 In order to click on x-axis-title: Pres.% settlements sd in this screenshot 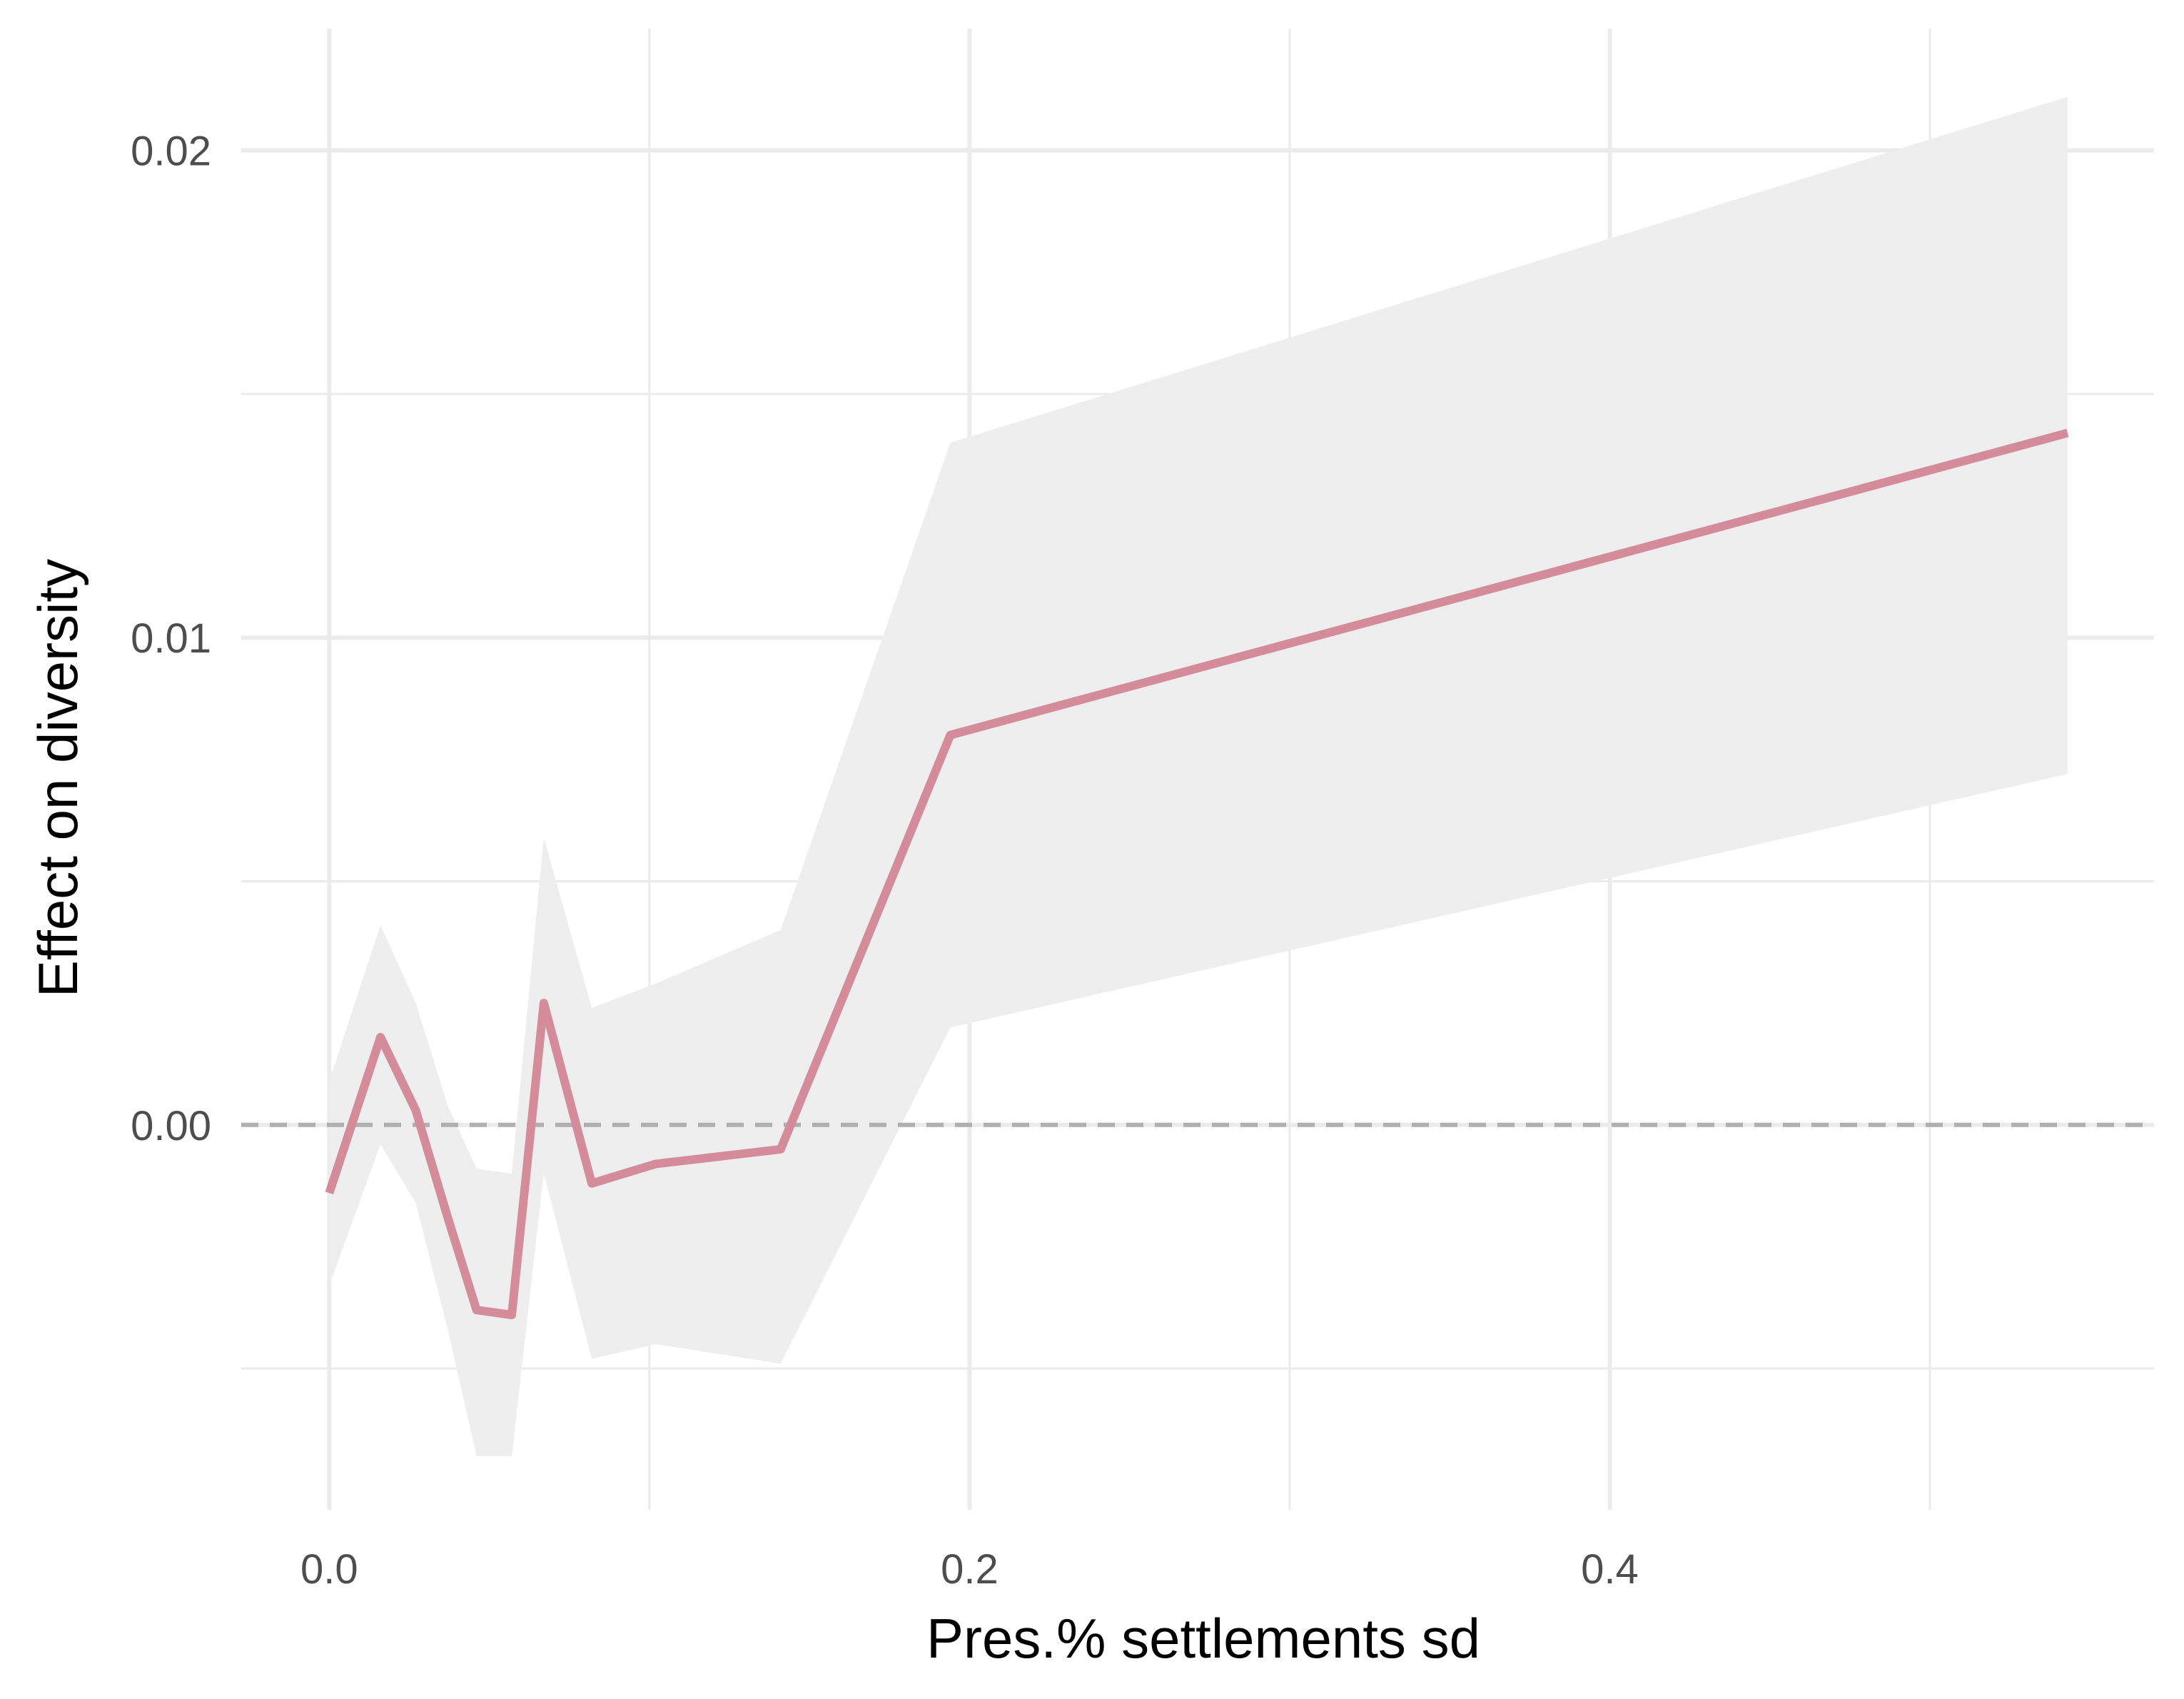, I will do `click(1203, 1639)`.